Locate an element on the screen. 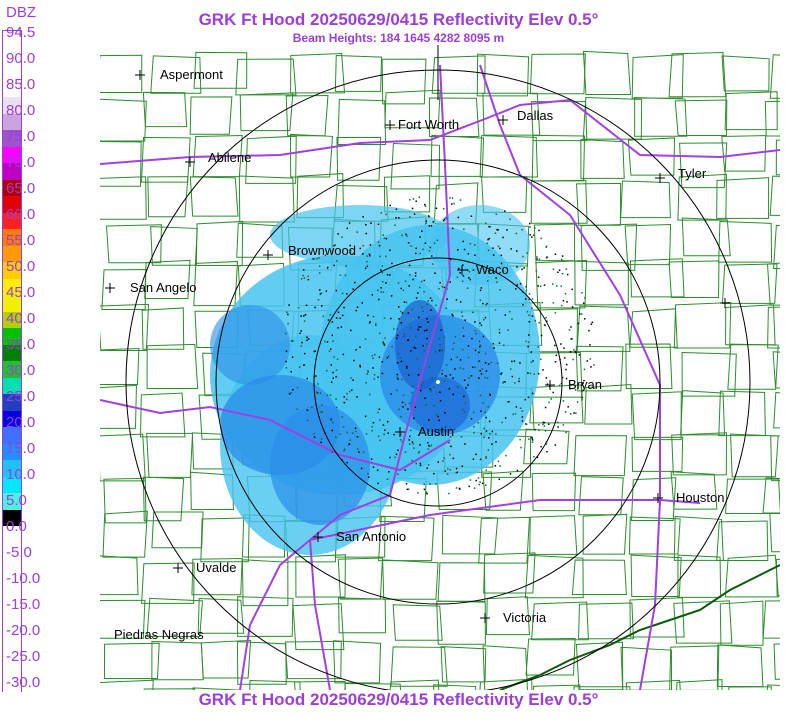 The width and height of the screenshot is (797, 726). color-scale-label: 10.0 is located at coordinates (21, 474).